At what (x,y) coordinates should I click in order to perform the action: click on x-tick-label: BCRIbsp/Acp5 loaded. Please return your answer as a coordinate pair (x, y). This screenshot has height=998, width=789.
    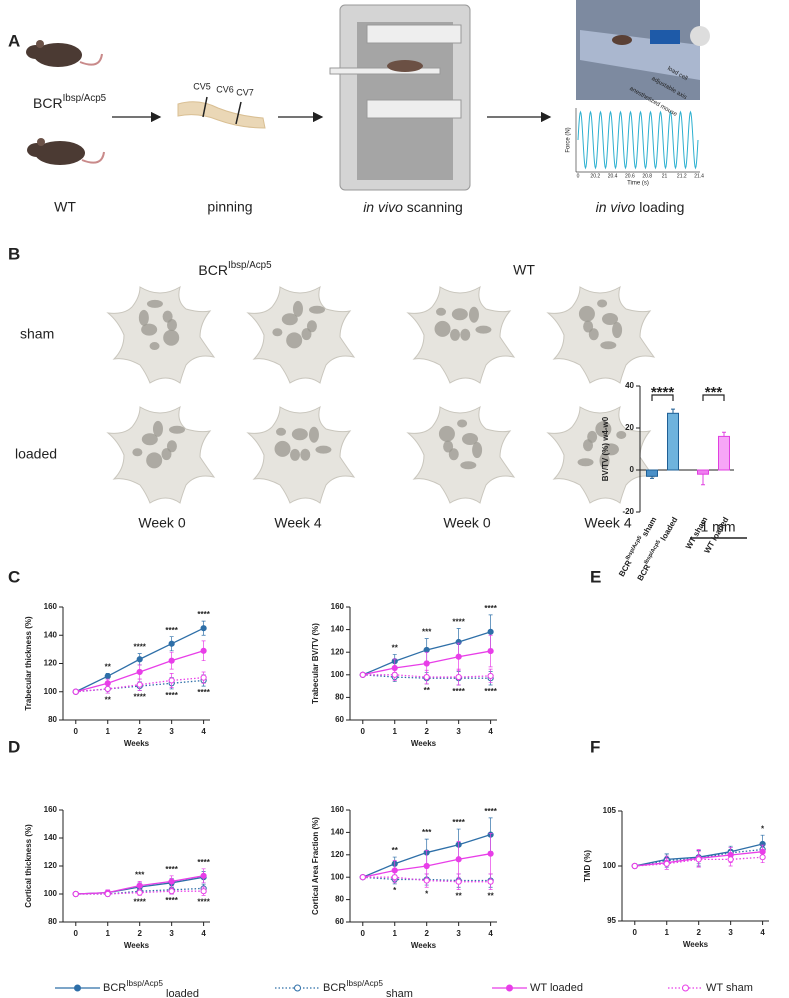
    Looking at the image, I should click on (657, 548).